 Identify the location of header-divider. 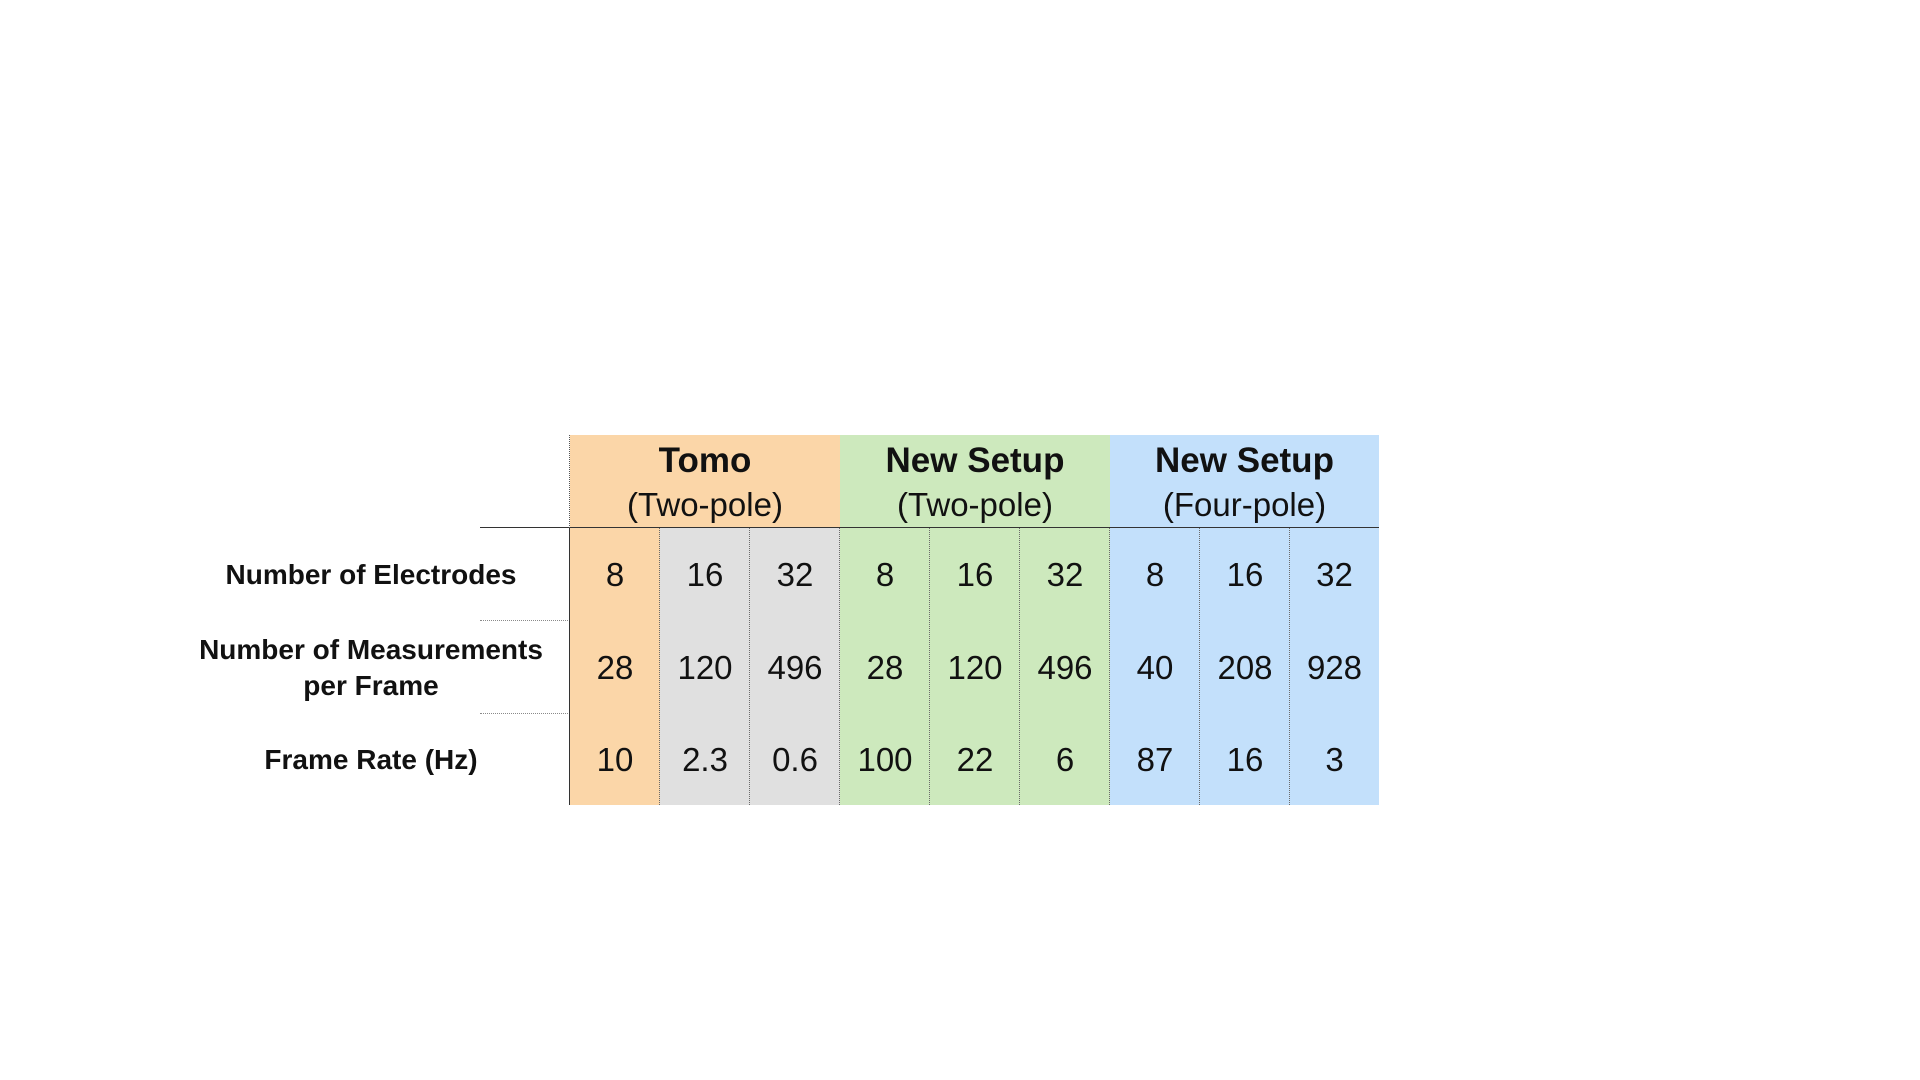
(929, 527).